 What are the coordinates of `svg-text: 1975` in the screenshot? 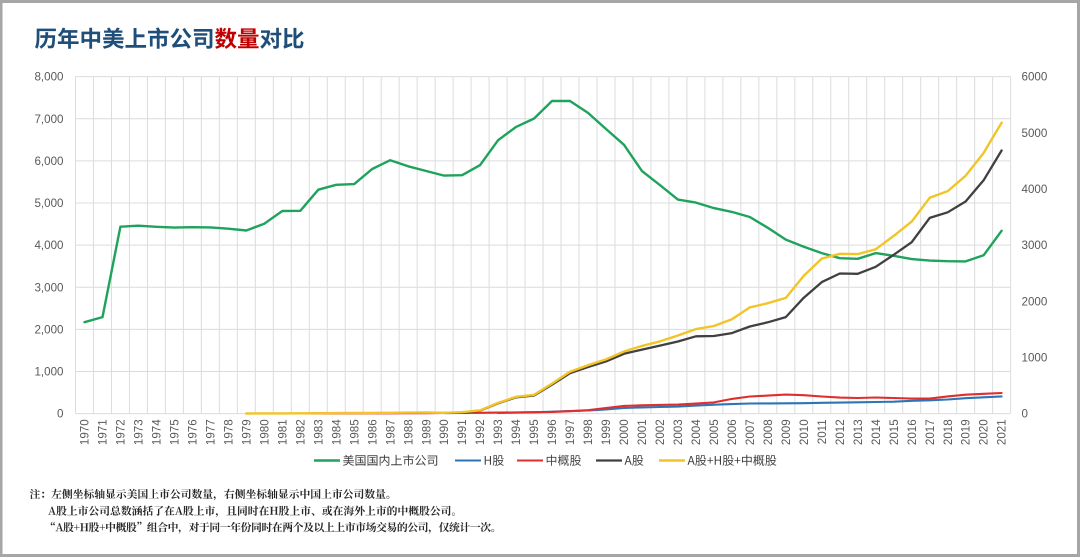 It's located at (175, 432).